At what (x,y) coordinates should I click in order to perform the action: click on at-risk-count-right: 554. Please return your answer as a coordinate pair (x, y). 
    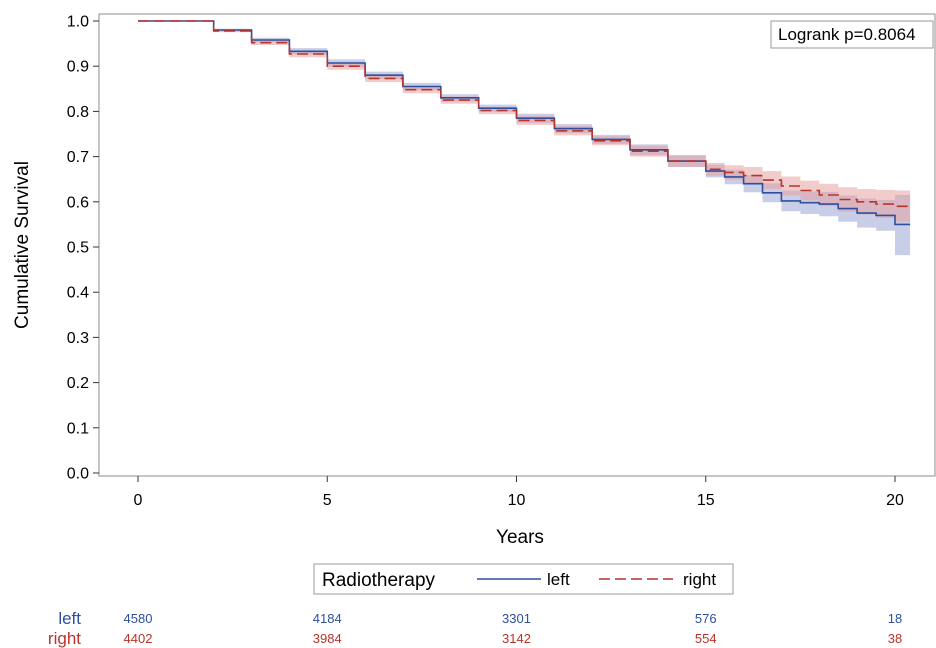
    Looking at the image, I should click on (706, 638).